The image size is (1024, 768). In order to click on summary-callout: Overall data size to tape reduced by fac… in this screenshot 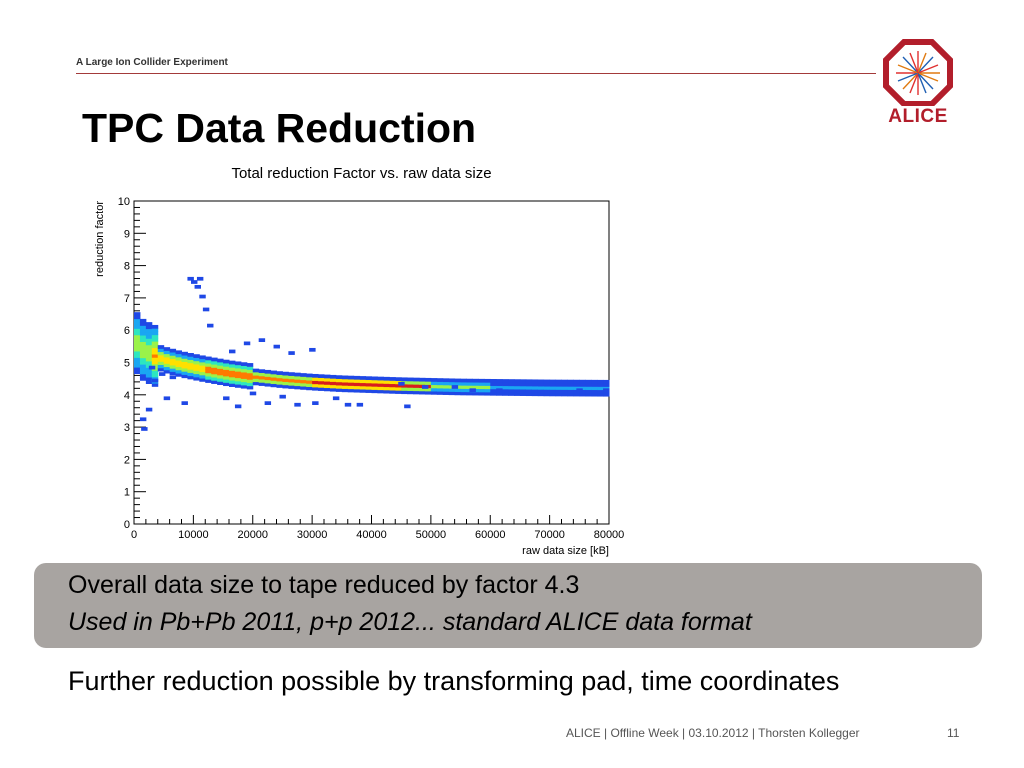, I will do `click(508, 605)`.